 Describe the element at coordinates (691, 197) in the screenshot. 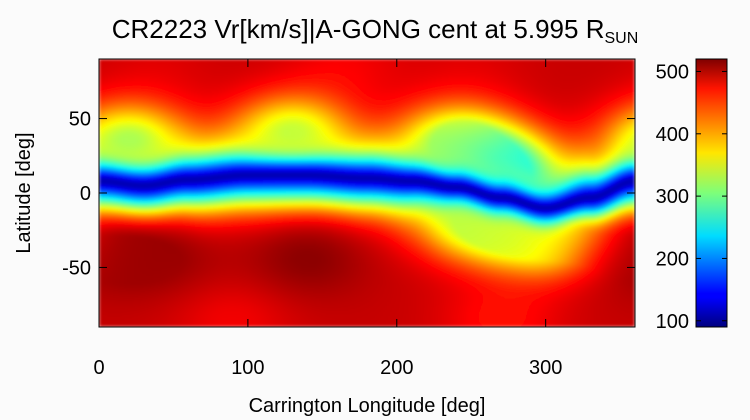

I see `colorbar-axis: 100 200 300 400 500` at that location.